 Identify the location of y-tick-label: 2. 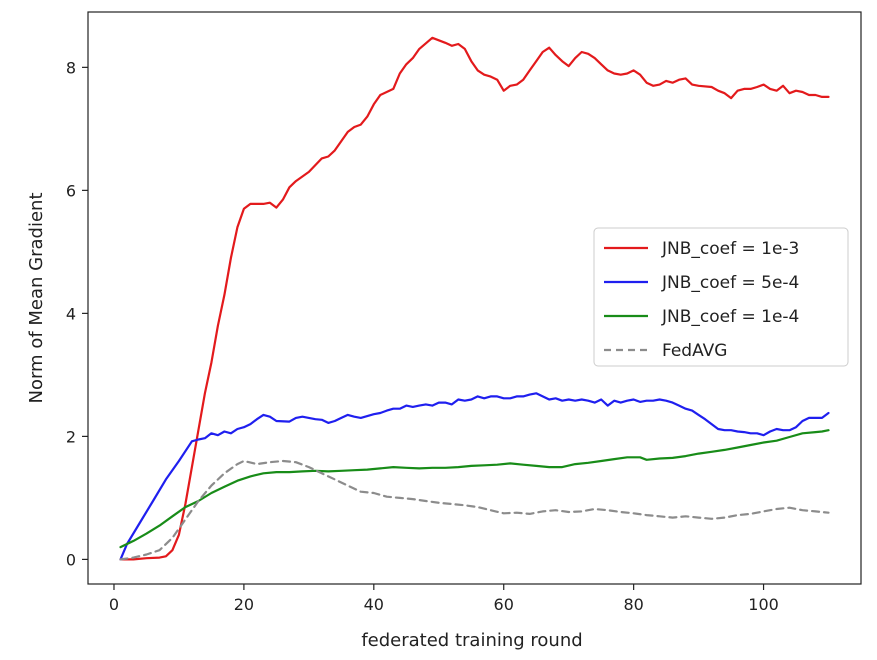
(71, 436).